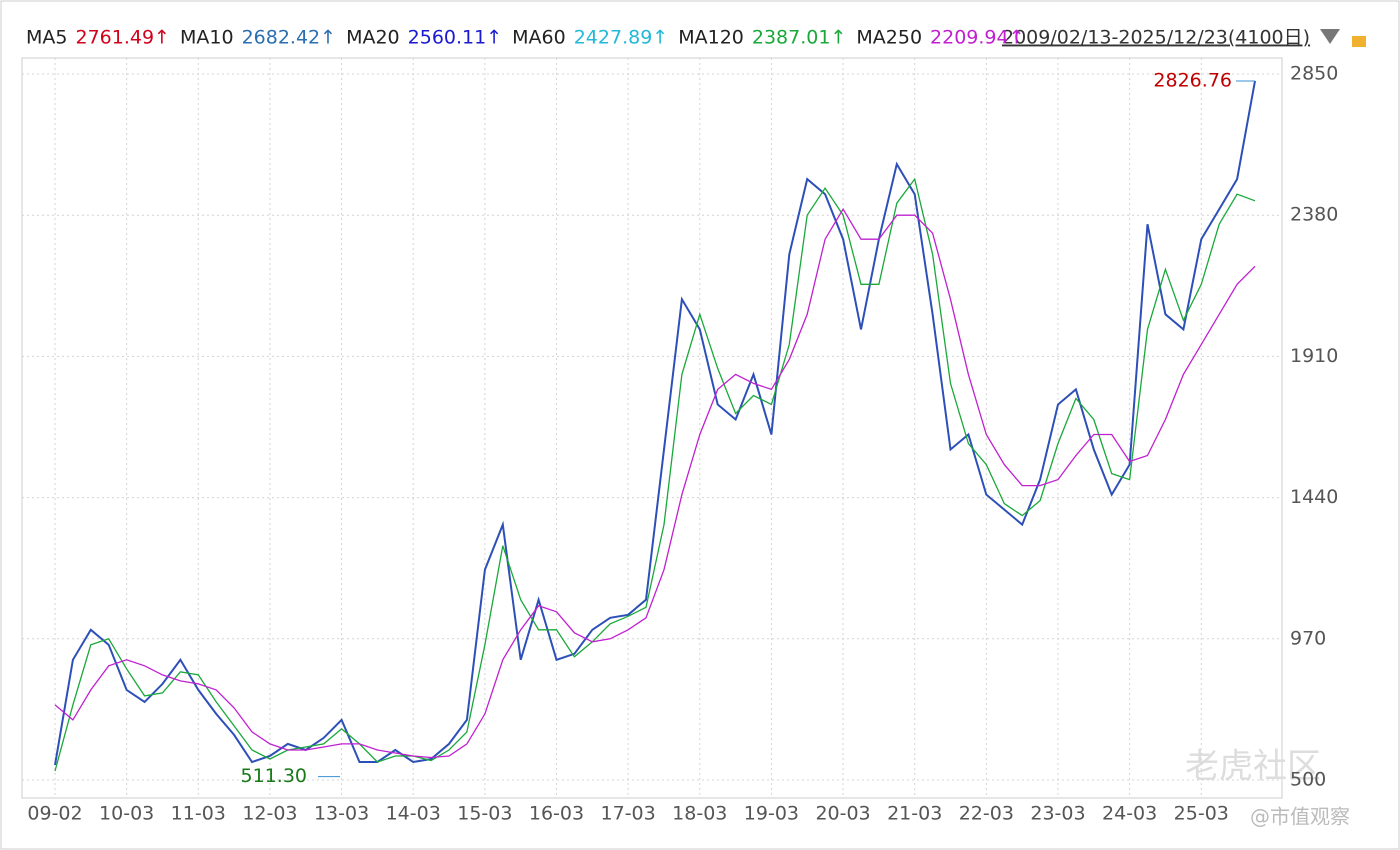 Image resolution: width=1400 pixels, height=850 pixels. I want to click on y-tick-label: 2380, so click(1314, 215).